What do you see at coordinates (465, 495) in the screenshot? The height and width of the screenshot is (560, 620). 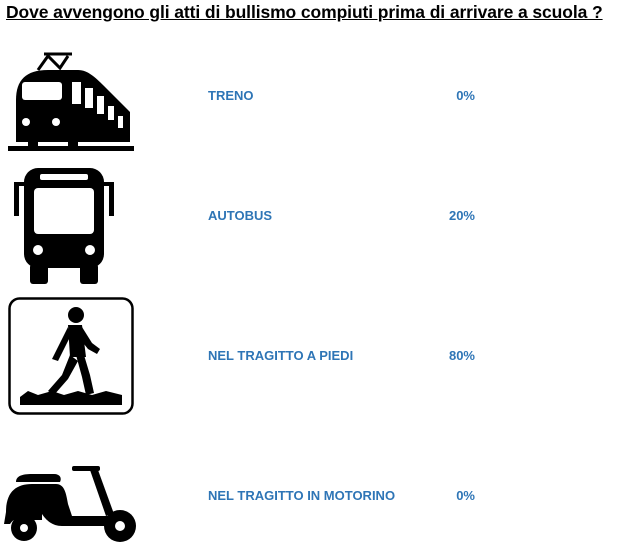 I see `item-value-scooter: 0%` at bounding box center [465, 495].